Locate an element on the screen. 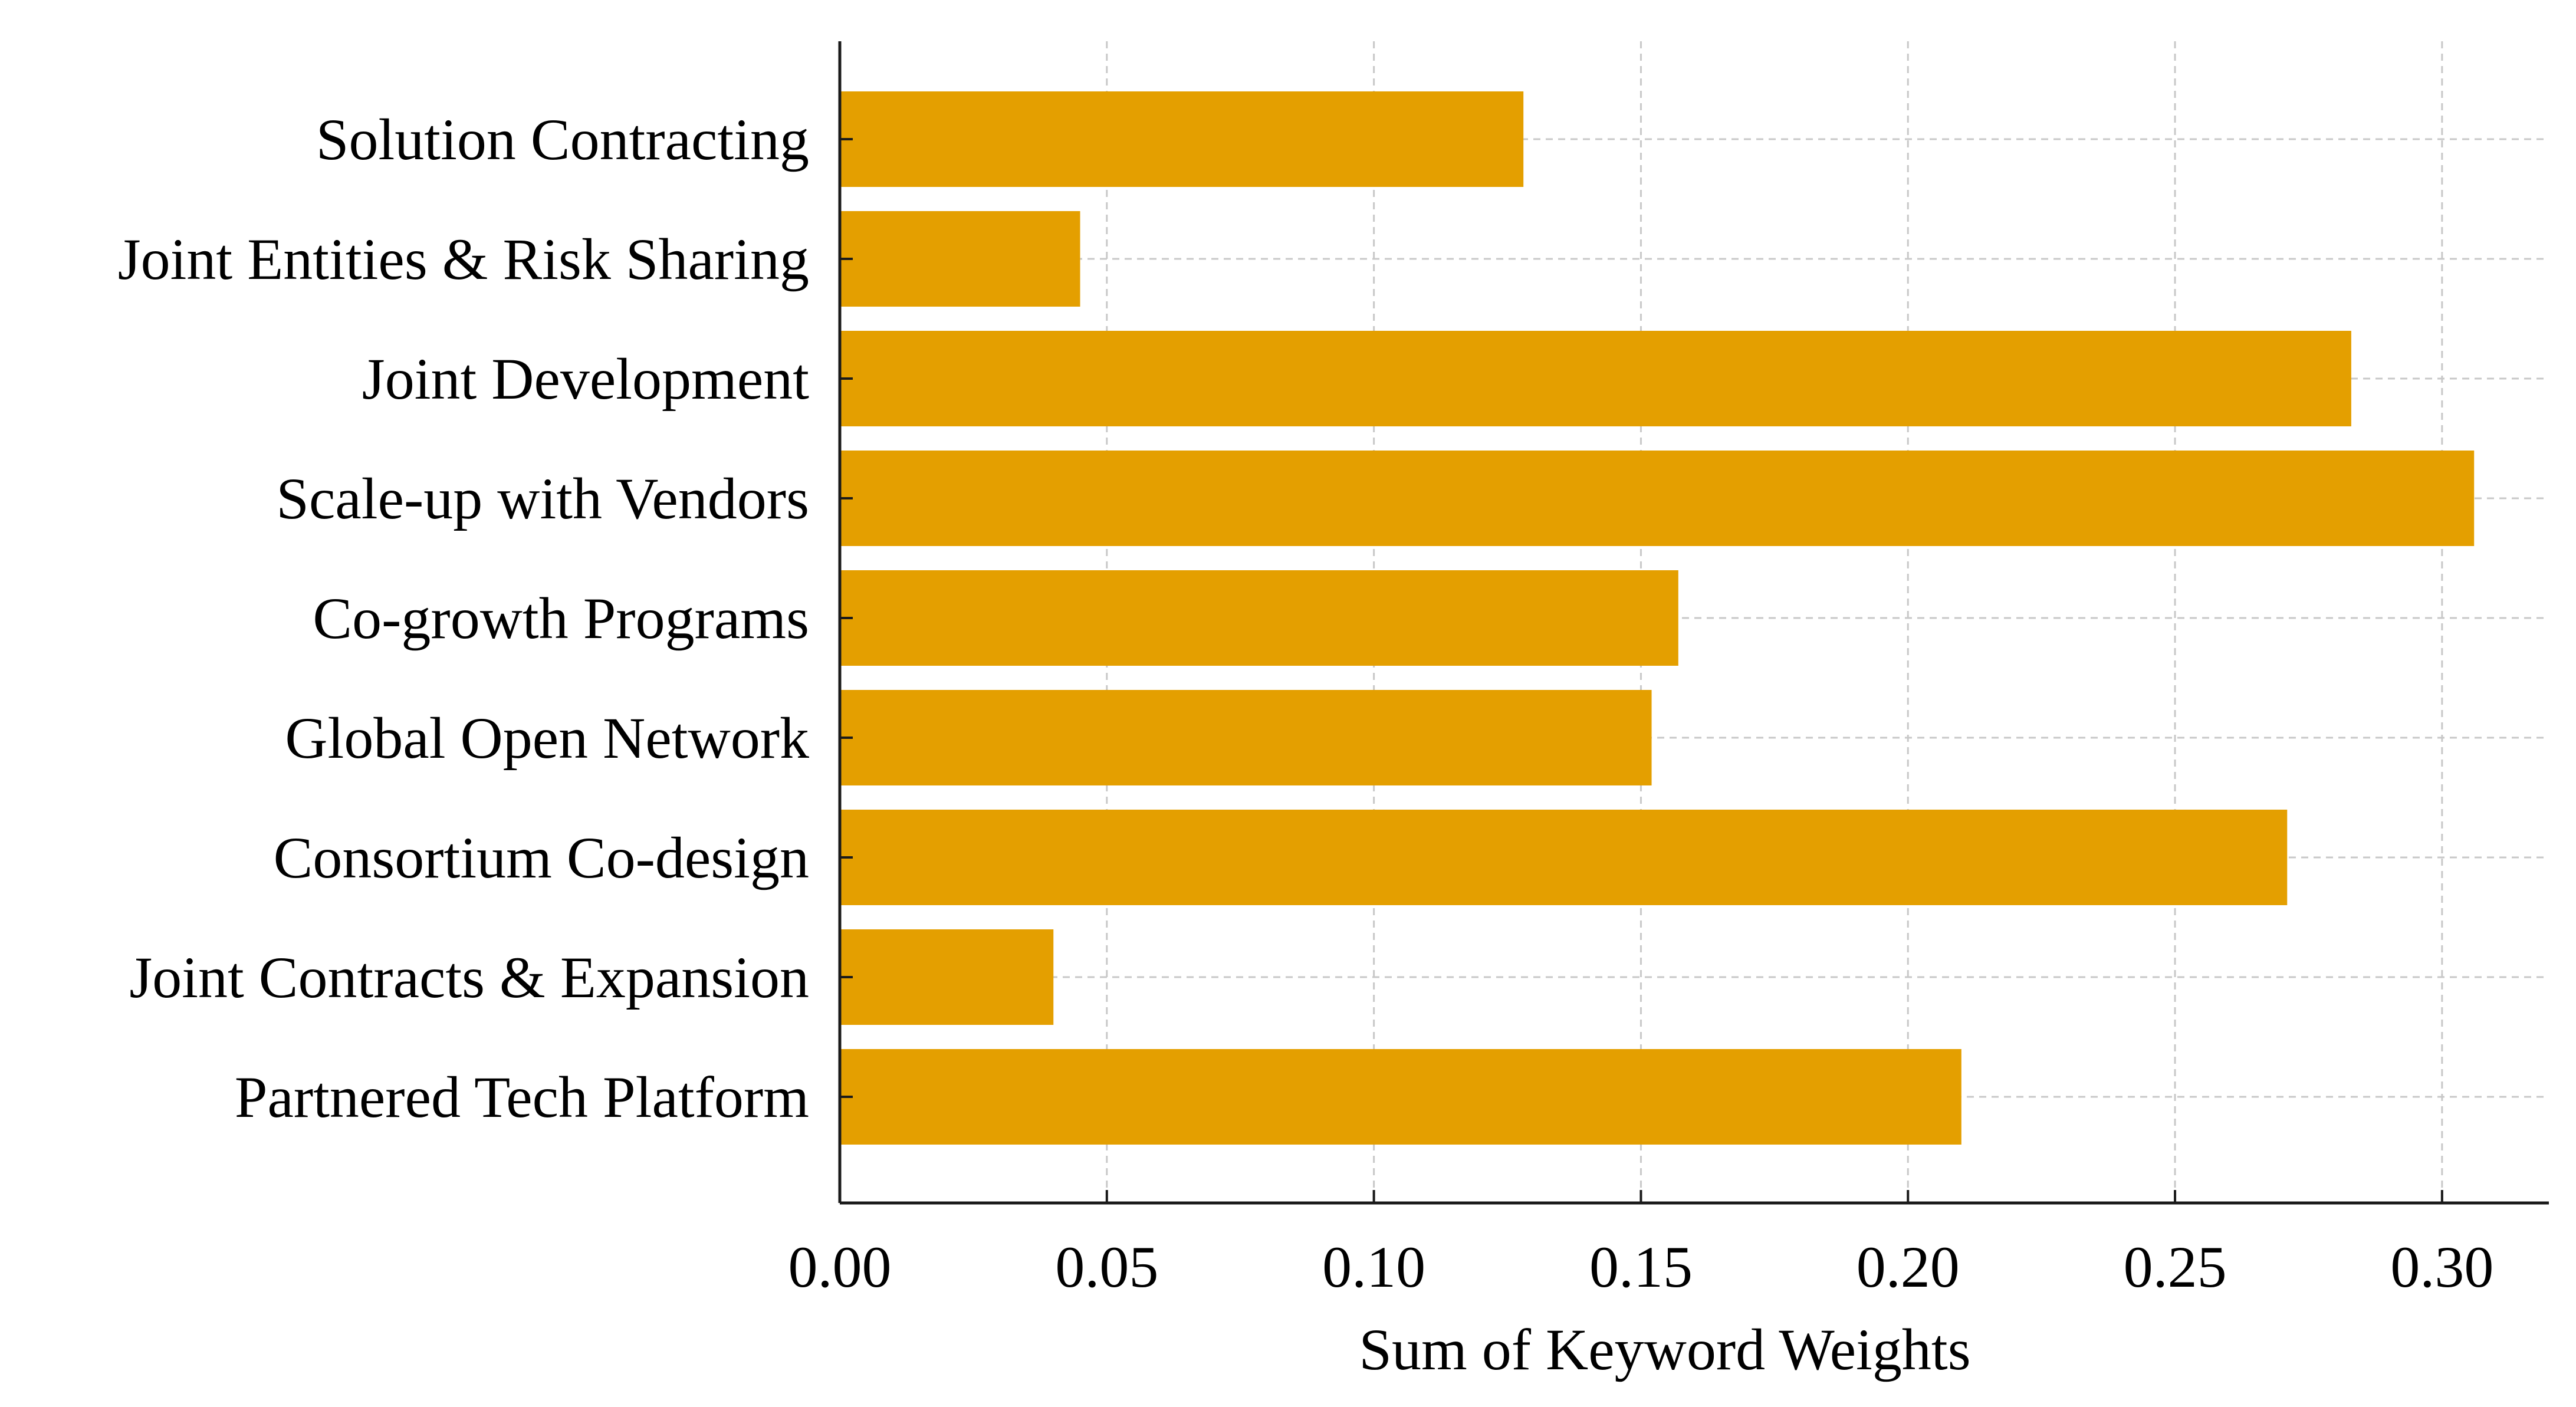  y-tick-label: Partnered Tech Platform is located at coordinates (522, 1097).